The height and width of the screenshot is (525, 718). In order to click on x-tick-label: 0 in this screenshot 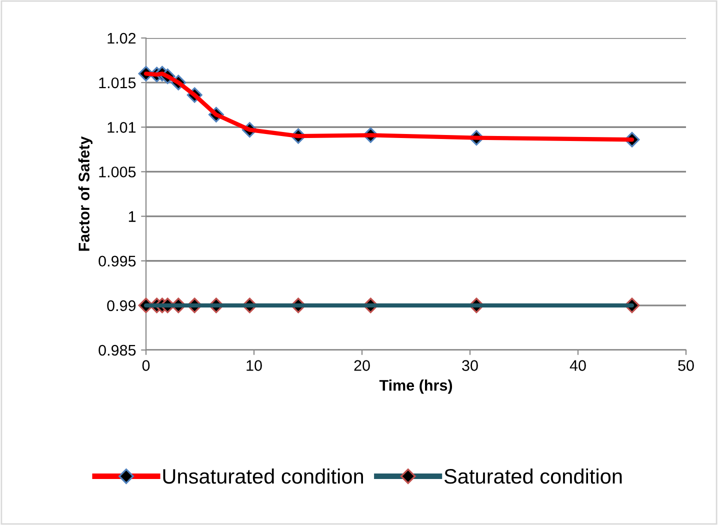, I will do `click(146, 365)`.